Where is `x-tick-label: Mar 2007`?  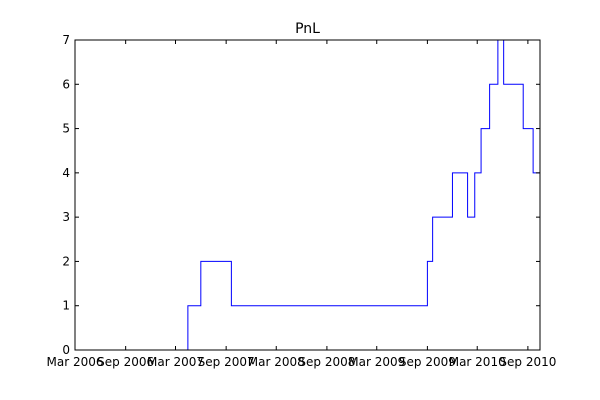 x-tick-label: Mar 2007 is located at coordinates (175, 362).